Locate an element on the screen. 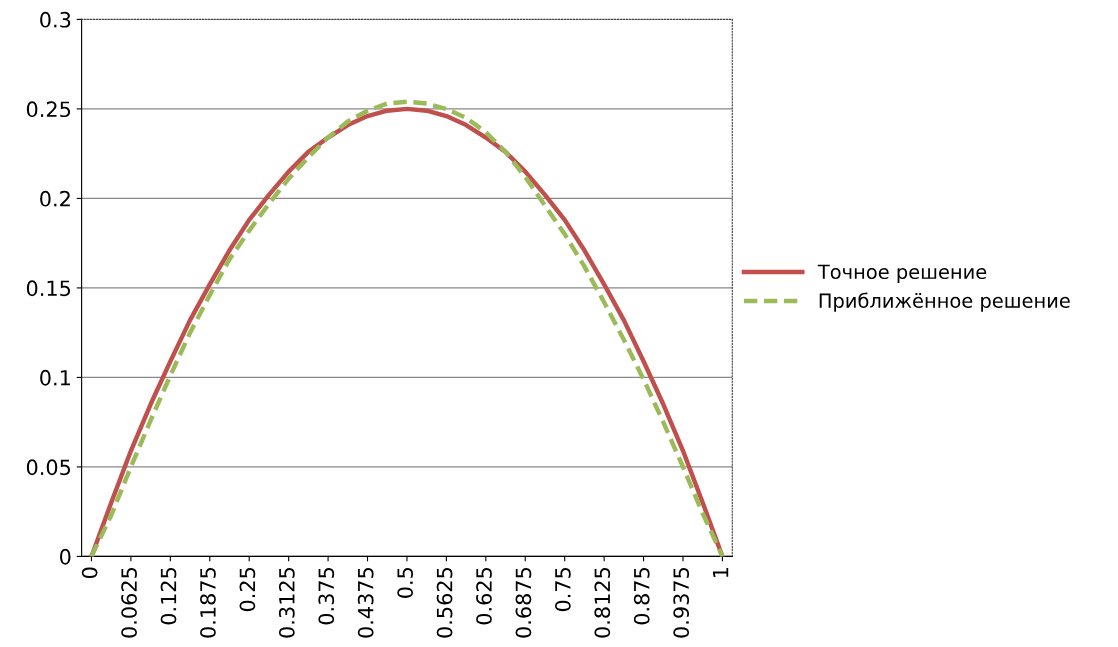 The image size is (1118, 647). y-tick-label: 0.15 is located at coordinates (48, 288).